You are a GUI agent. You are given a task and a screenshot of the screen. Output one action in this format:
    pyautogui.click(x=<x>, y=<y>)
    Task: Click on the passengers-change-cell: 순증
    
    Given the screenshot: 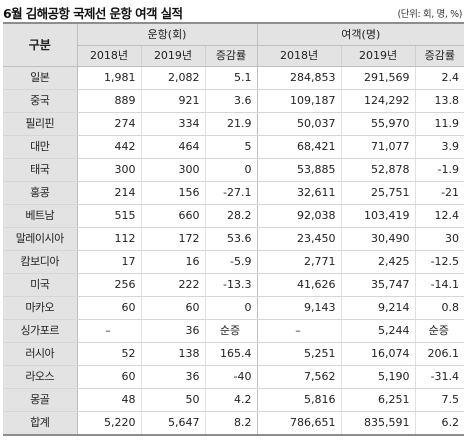 What is the action you would take?
    pyautogui.click(x=439, y=331)
    